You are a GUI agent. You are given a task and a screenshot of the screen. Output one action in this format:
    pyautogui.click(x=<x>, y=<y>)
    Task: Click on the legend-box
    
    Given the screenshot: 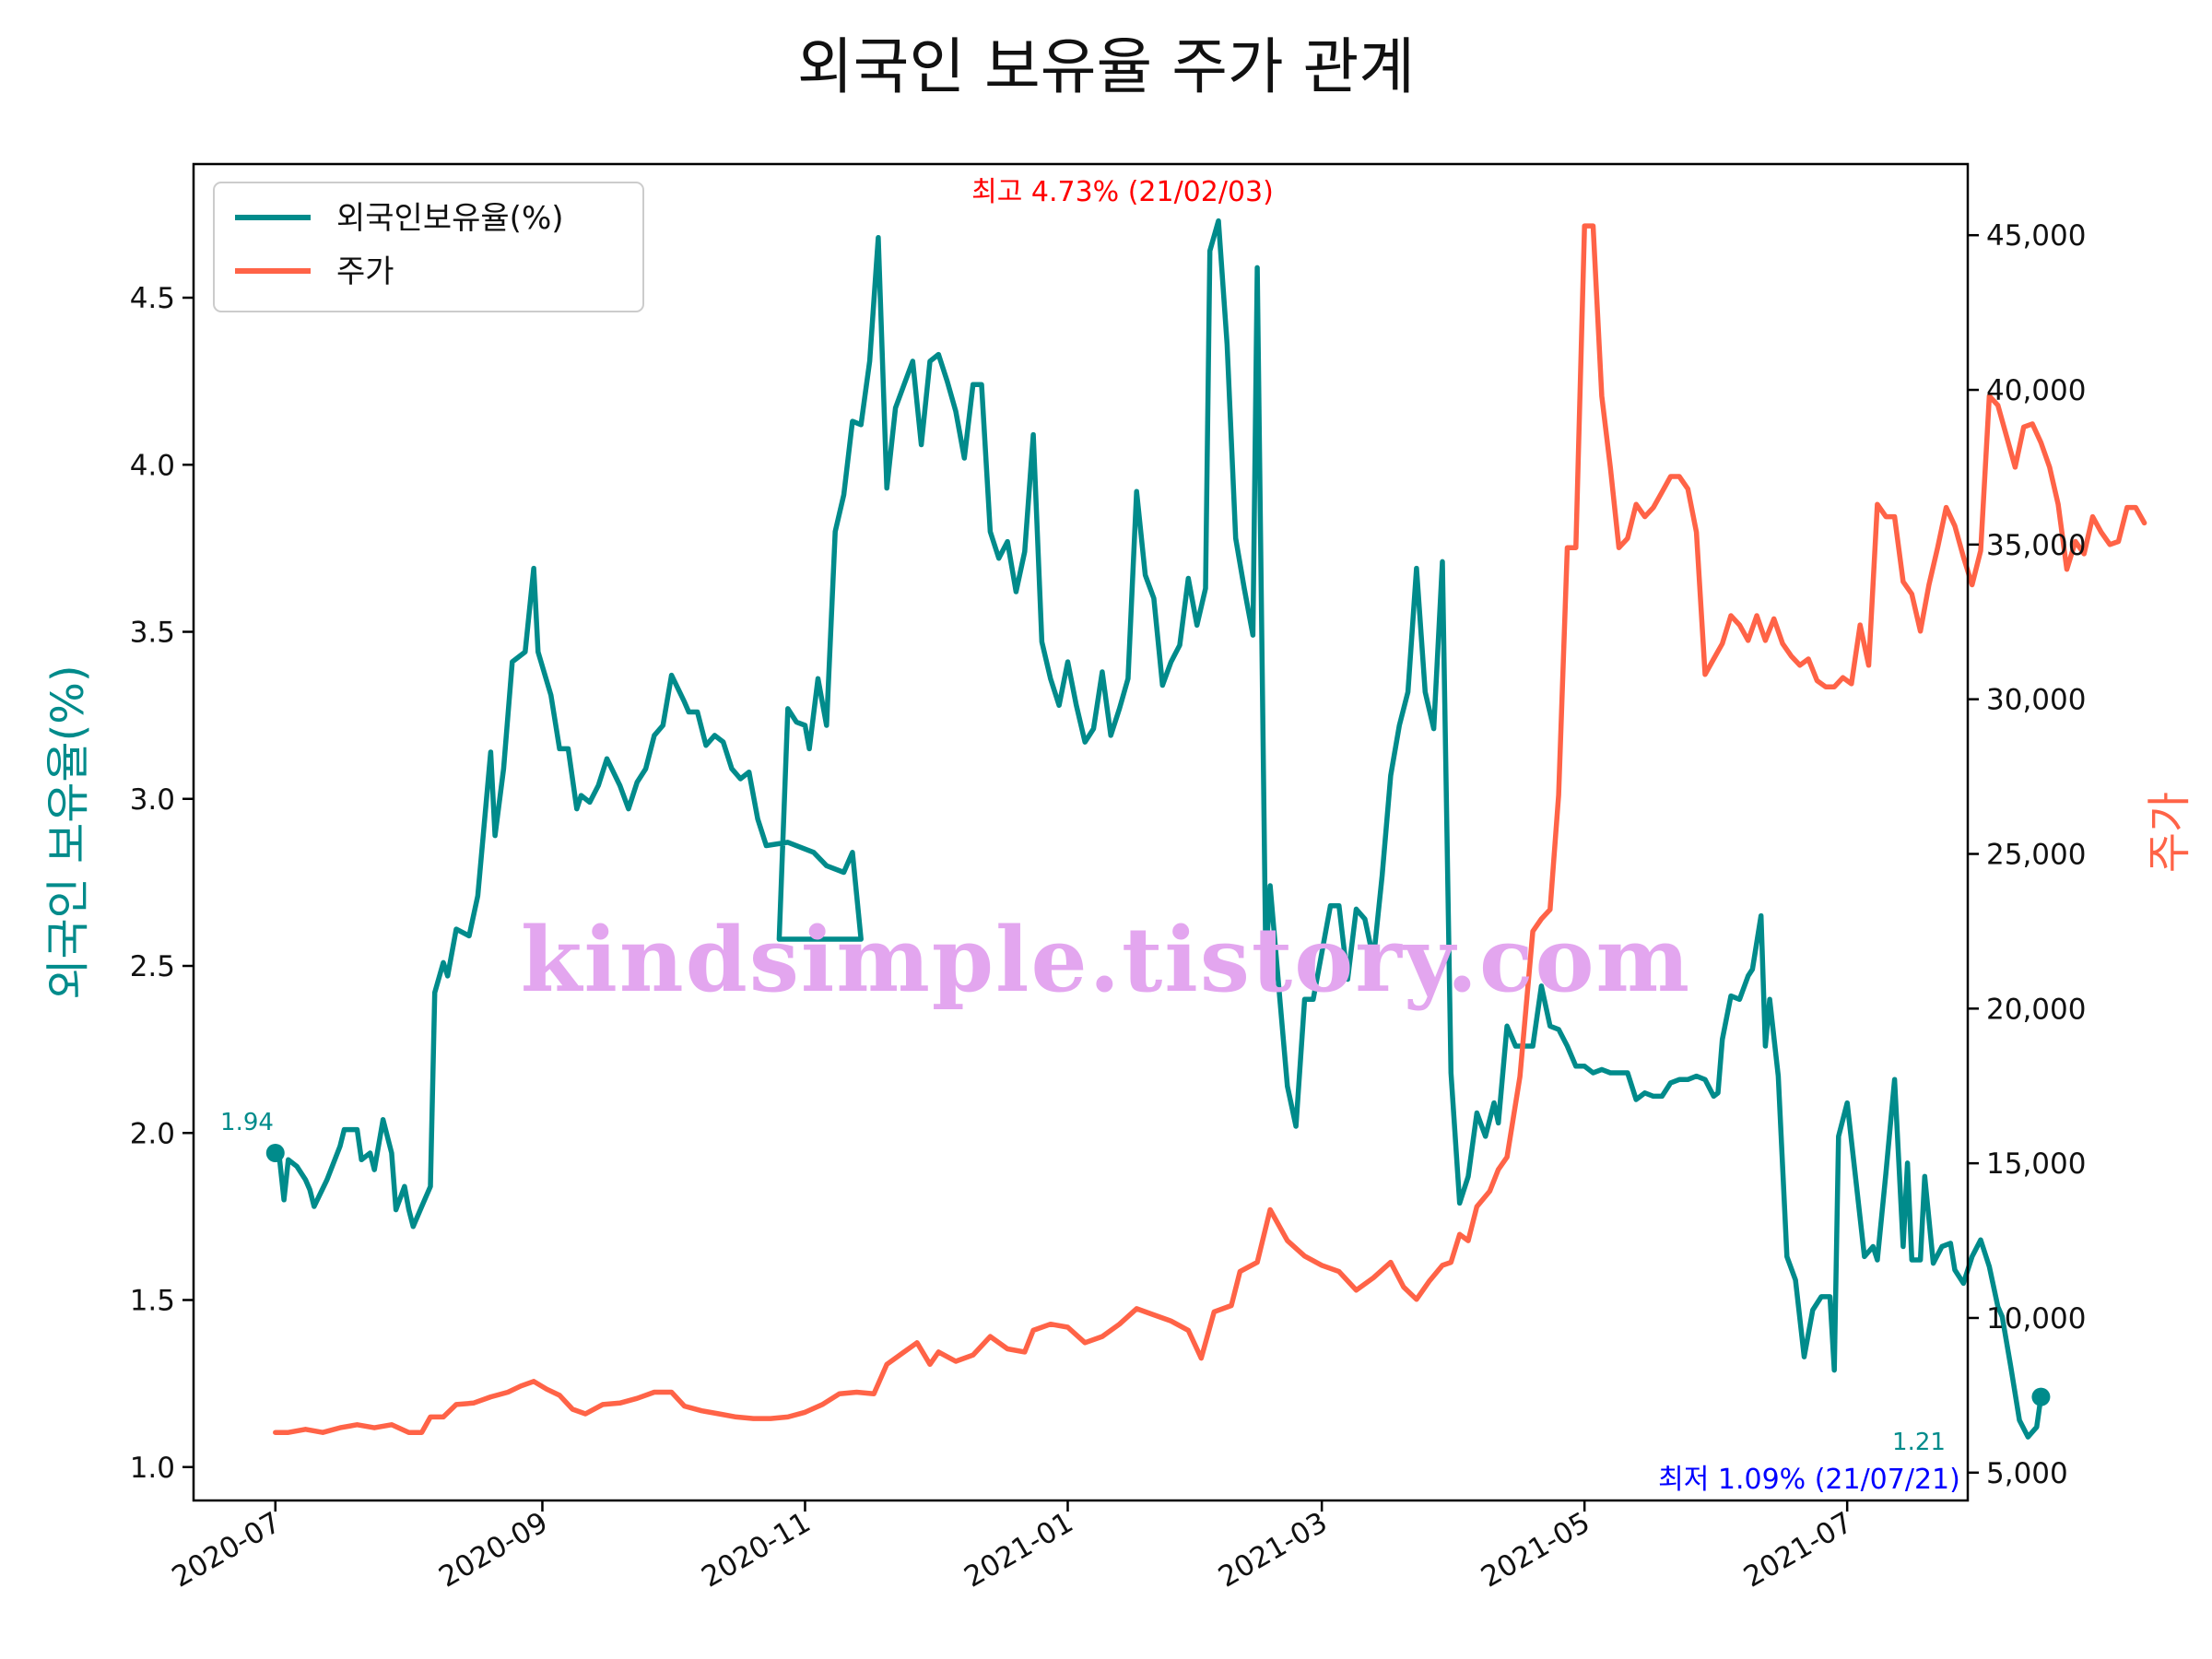 What is the action you would take?
    pyautogui.click(x=428, y=247)
    